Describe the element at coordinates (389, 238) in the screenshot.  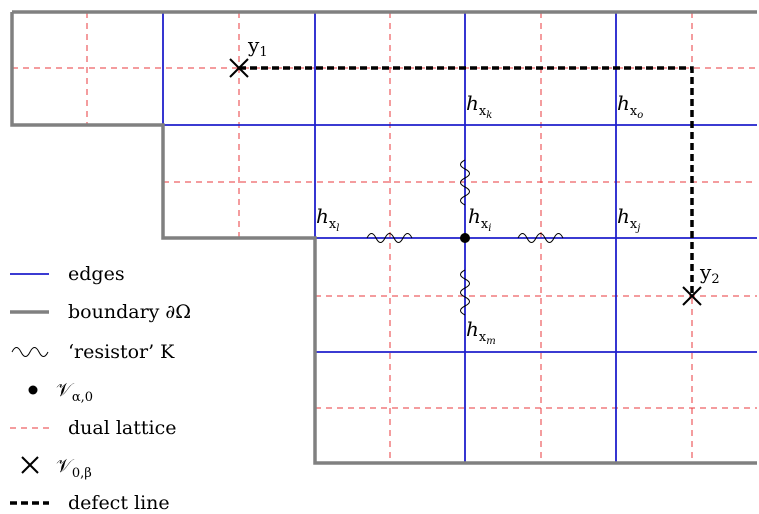
I see `resistor-left` at that location.